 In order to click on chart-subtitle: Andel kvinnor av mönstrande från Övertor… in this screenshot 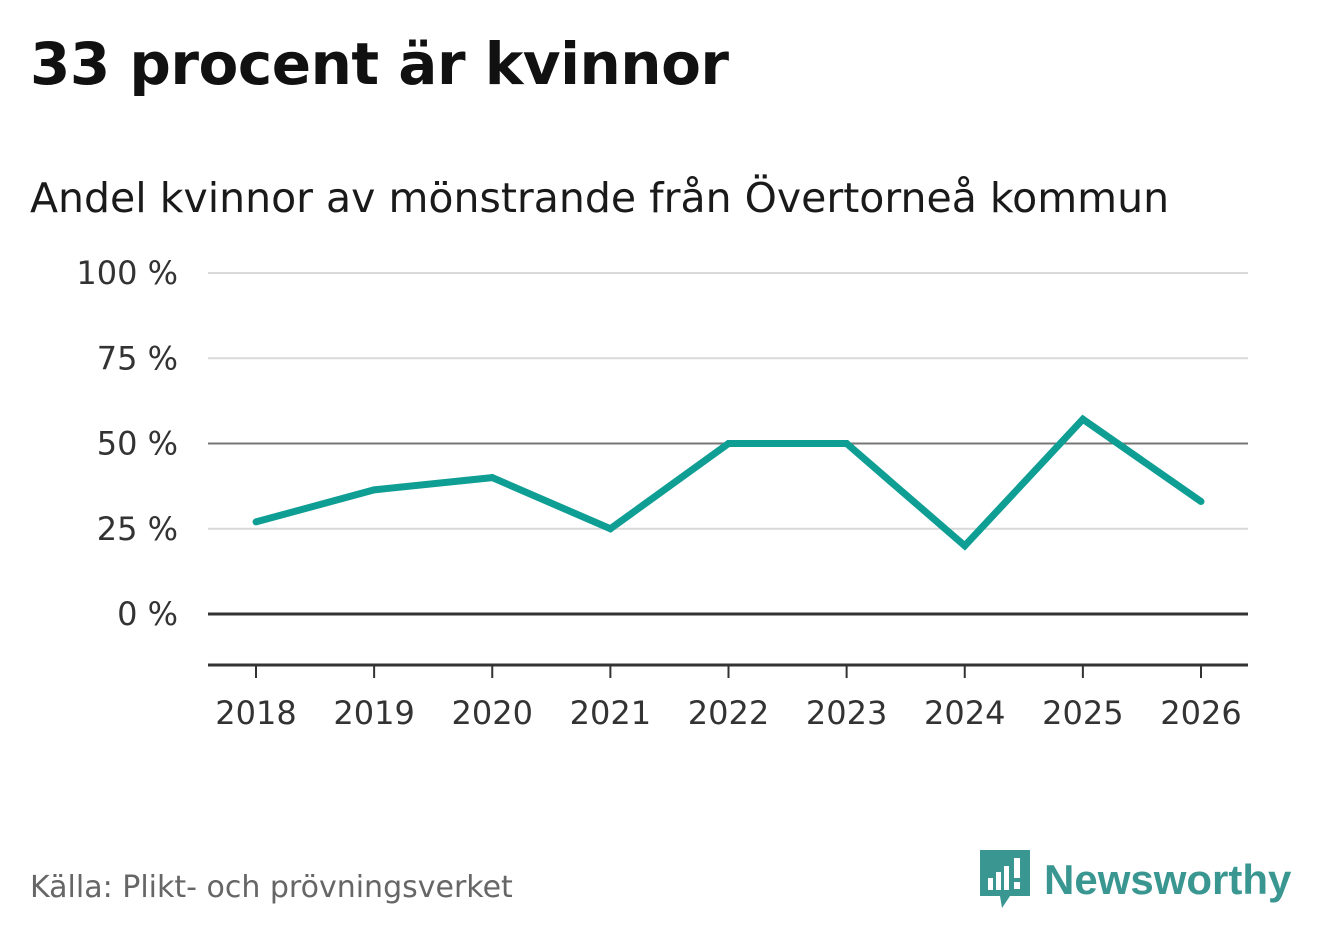, I will do `click(600, 198)`.